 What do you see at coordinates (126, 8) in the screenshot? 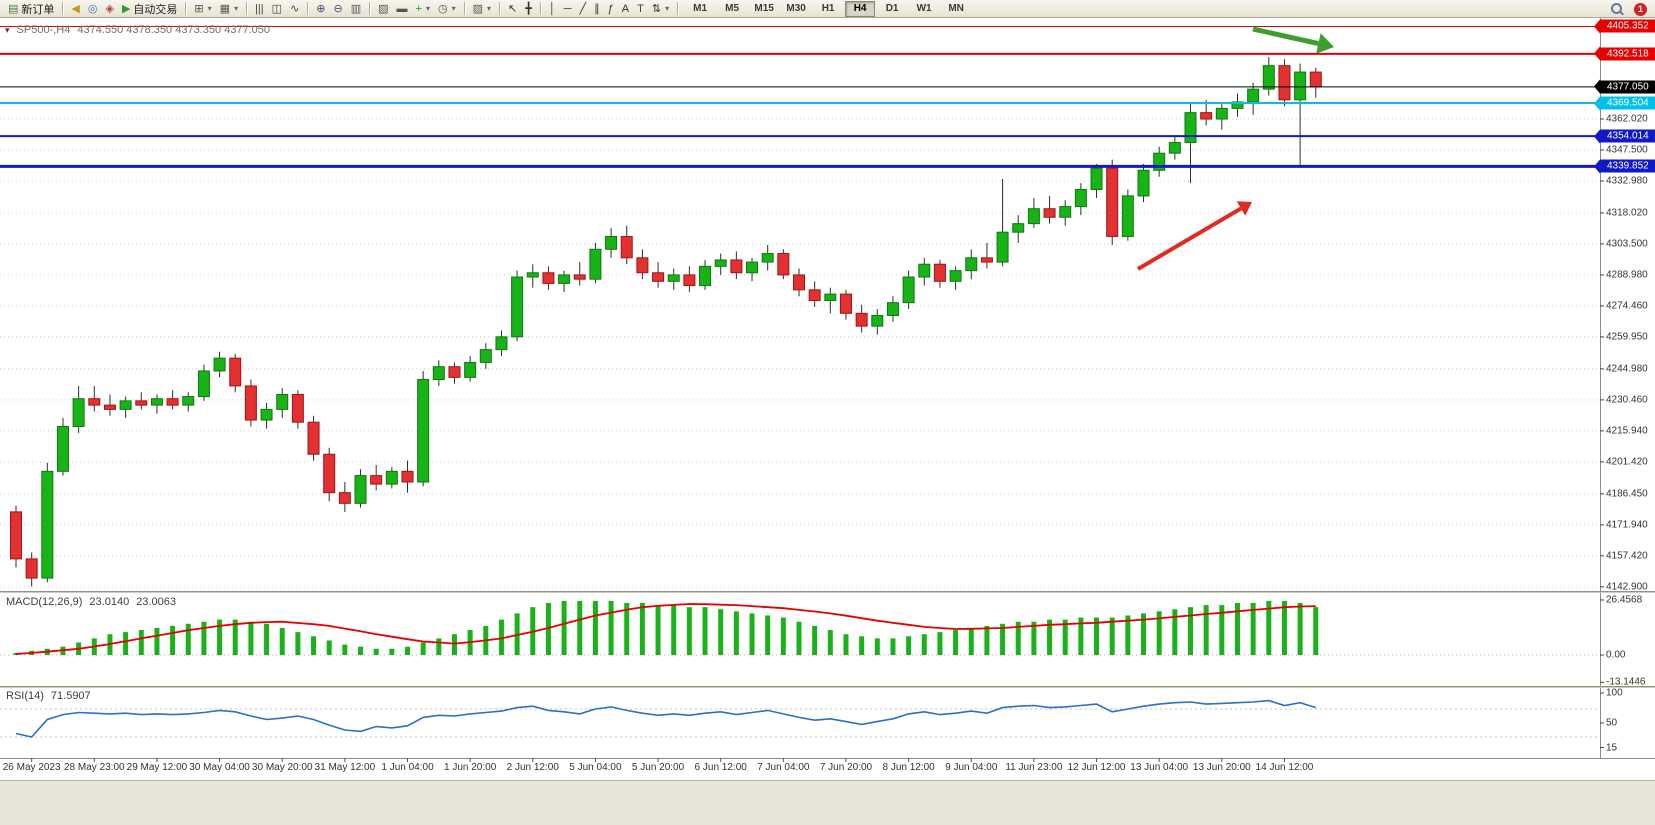
I see `autotrading-play-icon: ▶` at bounding box center [126, 8].